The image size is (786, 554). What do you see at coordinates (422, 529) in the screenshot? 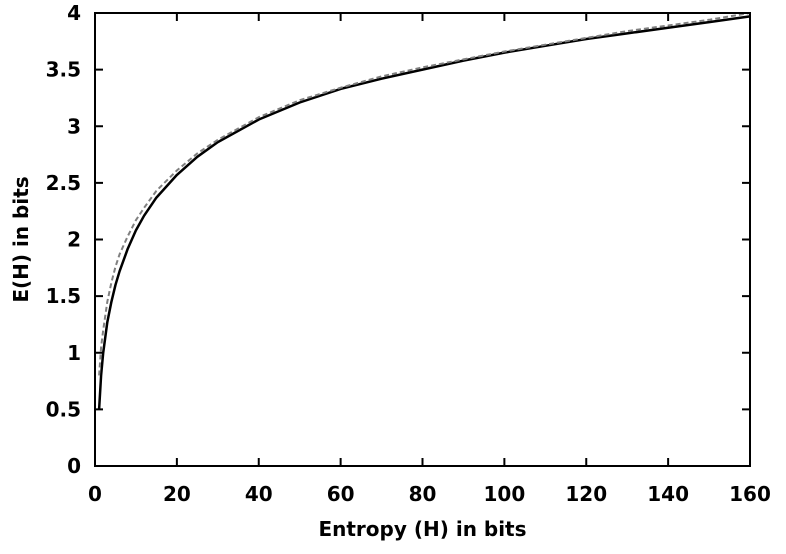
I see `x-axis-title: Entropy (H) in bits` at bounding box center [422, 529].